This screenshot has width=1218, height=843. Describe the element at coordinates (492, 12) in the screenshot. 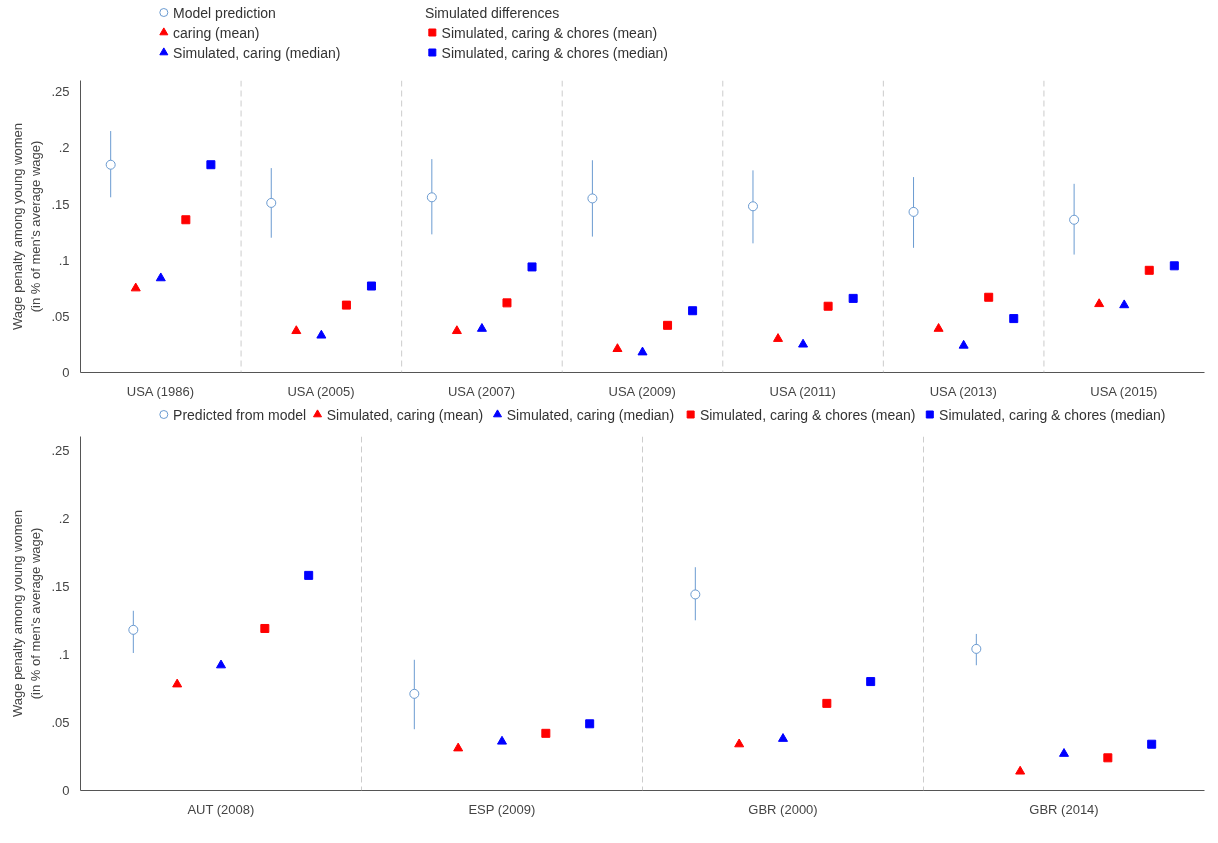

I see `legend-title: Simulated differences` at that location.